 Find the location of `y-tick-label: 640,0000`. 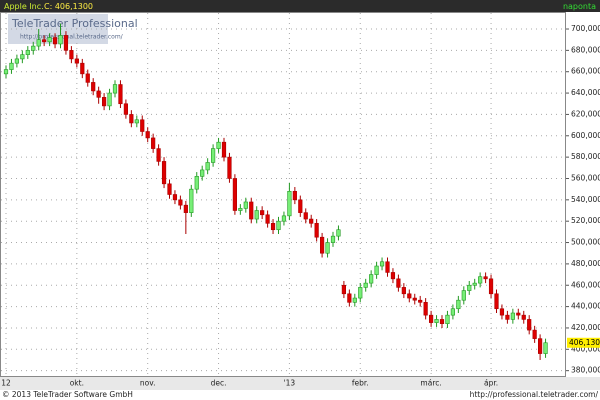

y-tick-label: 640,0000 is located at coordinates (585, 92).